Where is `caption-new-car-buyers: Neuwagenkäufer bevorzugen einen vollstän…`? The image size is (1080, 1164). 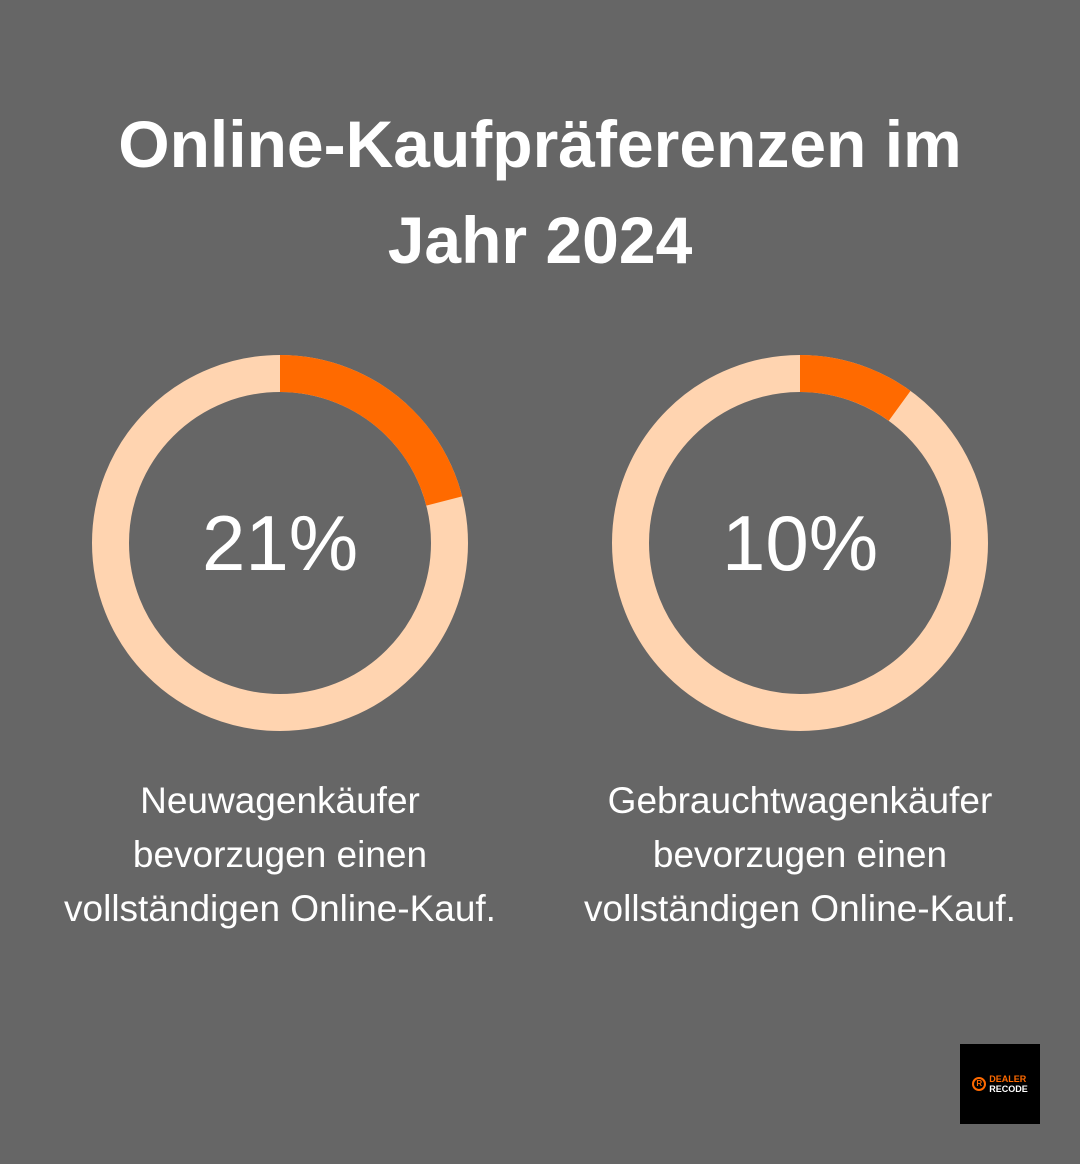
caption-new-car-buyers: Neuwagenkäufer bevorzugen einen vollstän… is located at coordinates (280, 855).